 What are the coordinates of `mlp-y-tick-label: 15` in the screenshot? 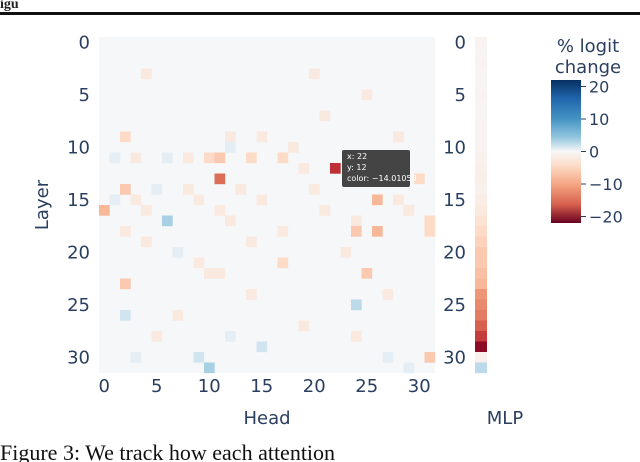 It's located at (454, 200).